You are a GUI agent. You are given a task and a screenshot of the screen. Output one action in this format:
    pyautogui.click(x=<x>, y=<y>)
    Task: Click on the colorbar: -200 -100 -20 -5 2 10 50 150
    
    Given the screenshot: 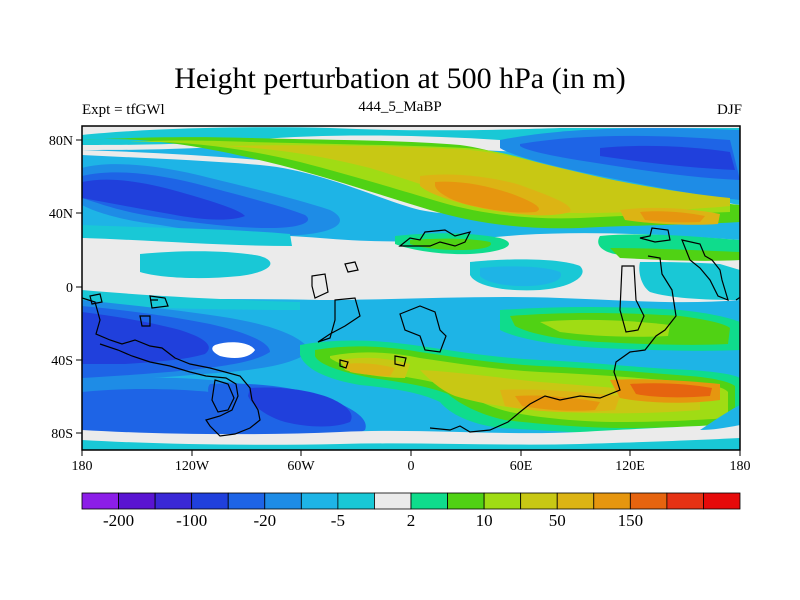 What is the action you would take?
    pyautogui.click(x=411, y=511)
    